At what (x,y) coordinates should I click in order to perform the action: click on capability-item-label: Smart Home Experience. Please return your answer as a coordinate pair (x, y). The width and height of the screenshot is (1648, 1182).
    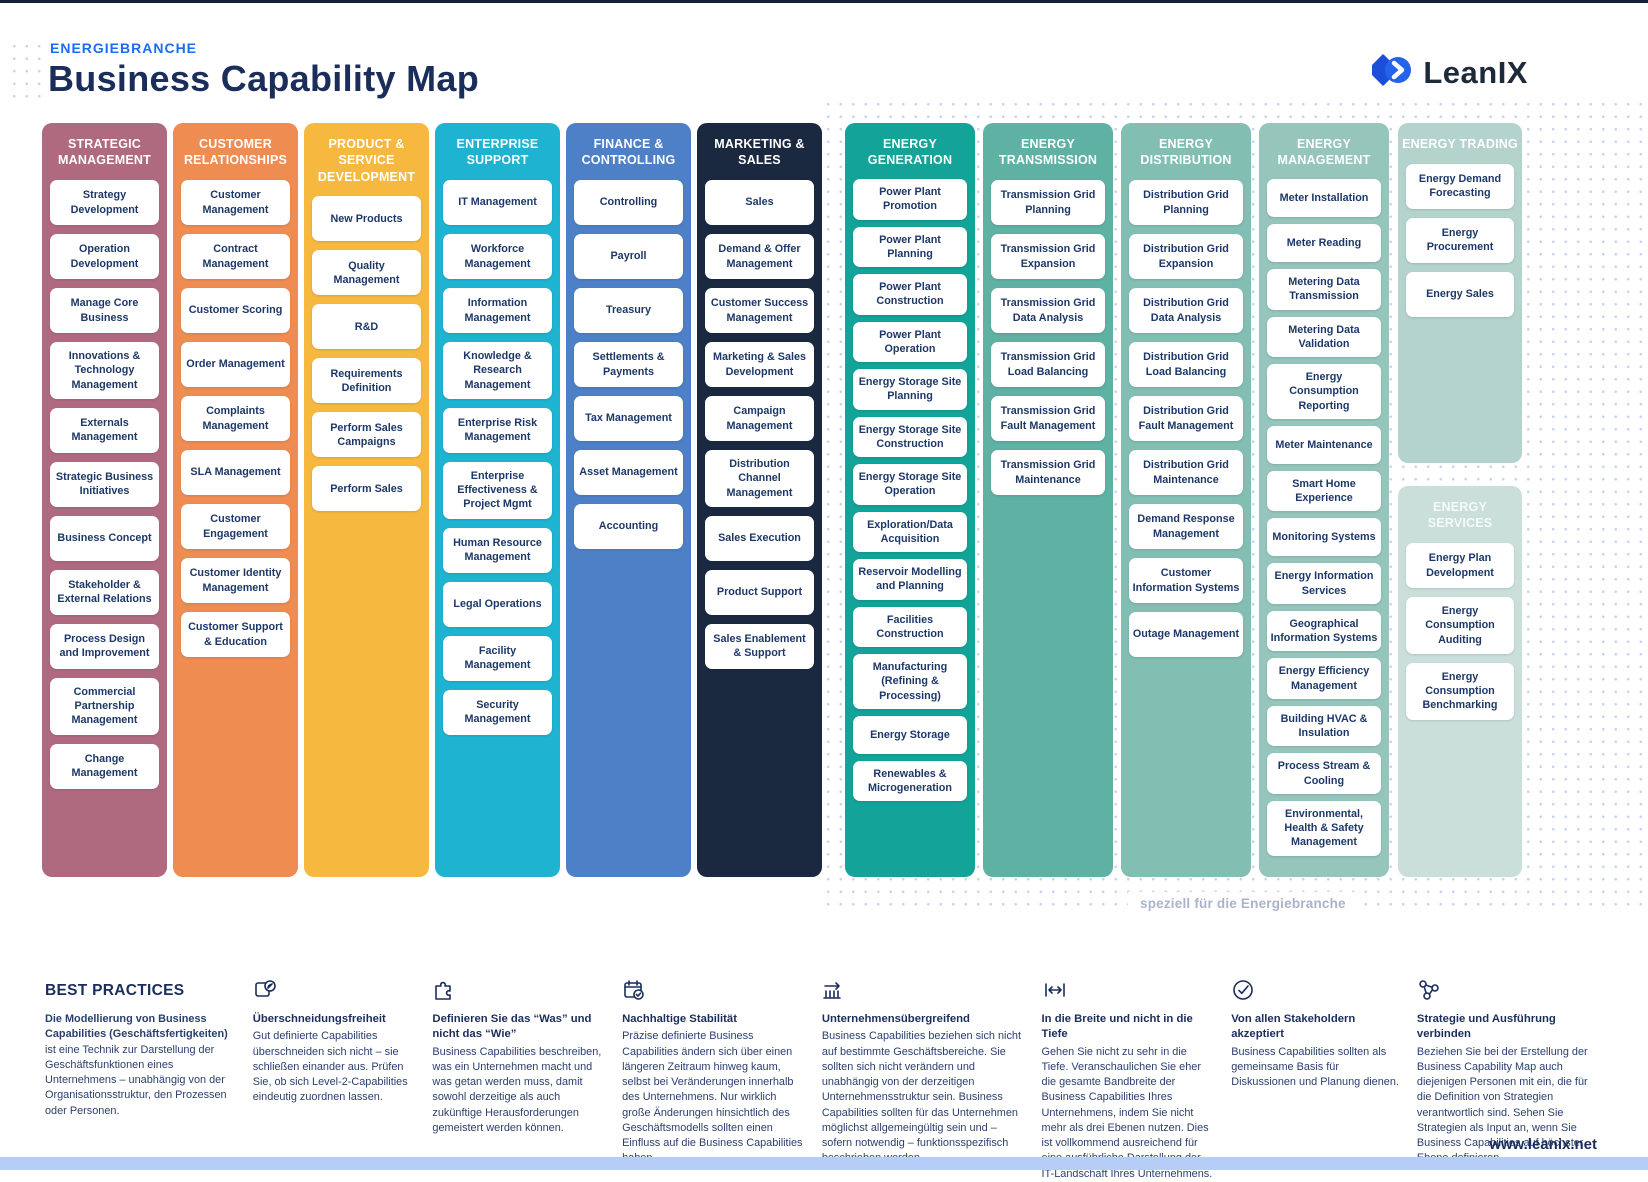
    Looking at the image, I should click on (1324, 490).